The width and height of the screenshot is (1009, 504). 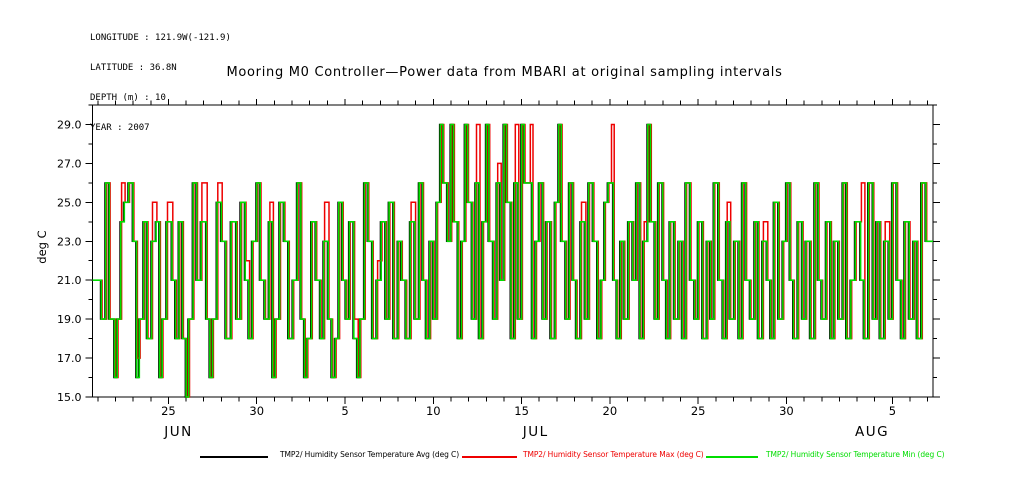 What do you see at coordinates (177, 432) in the screenshot?
I see `month-label: JUN` at bounding box center [177, 432].